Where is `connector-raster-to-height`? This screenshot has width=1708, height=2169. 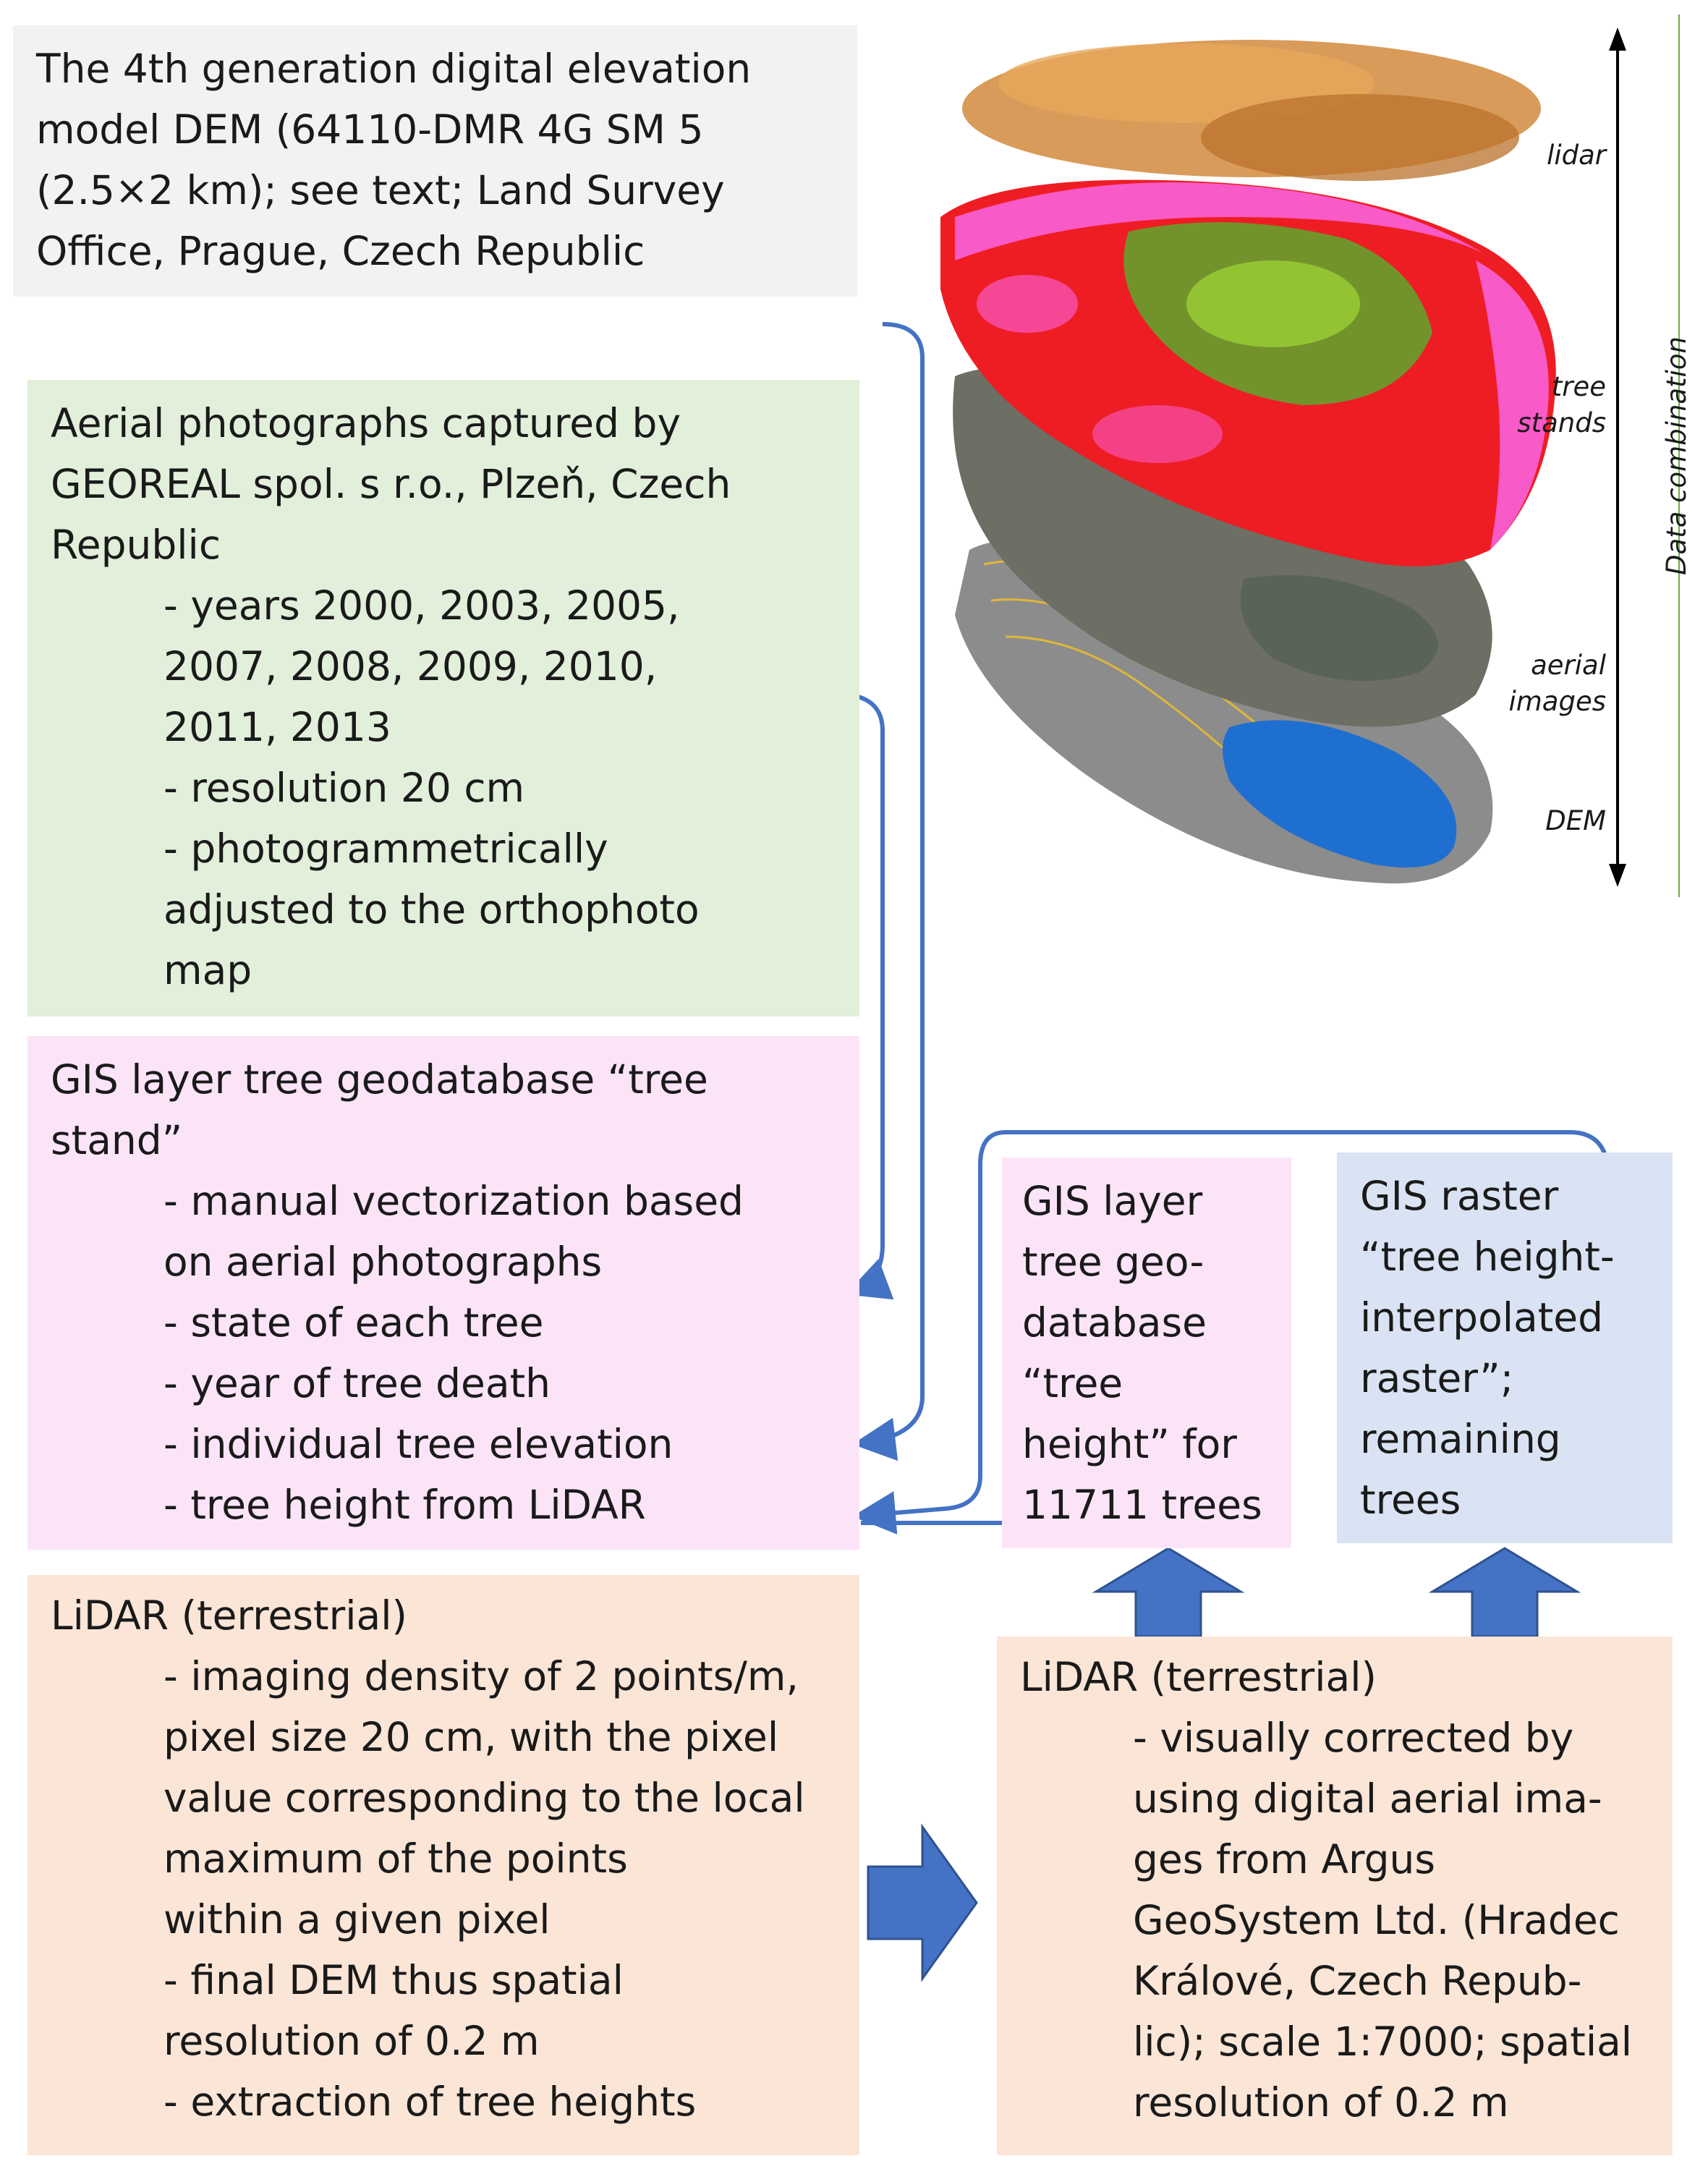
connector-raster-to-height is located at coordinates (1230, 1332).